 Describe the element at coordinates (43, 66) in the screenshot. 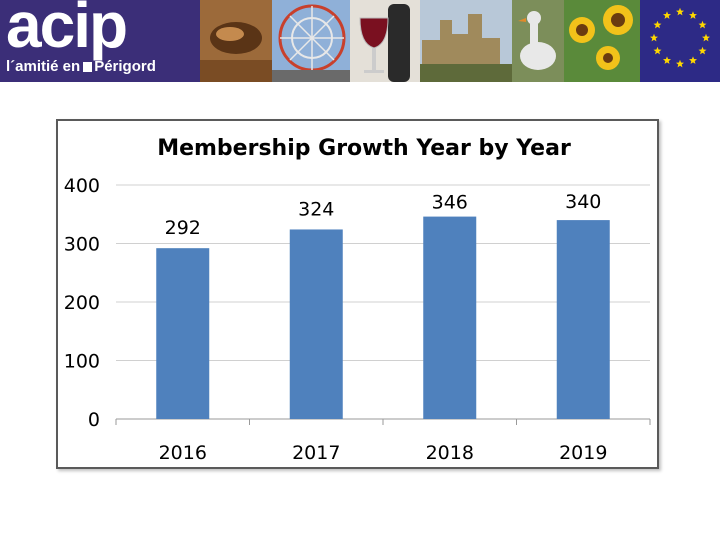

I see `tagline-left: l´amitié en` at that location.